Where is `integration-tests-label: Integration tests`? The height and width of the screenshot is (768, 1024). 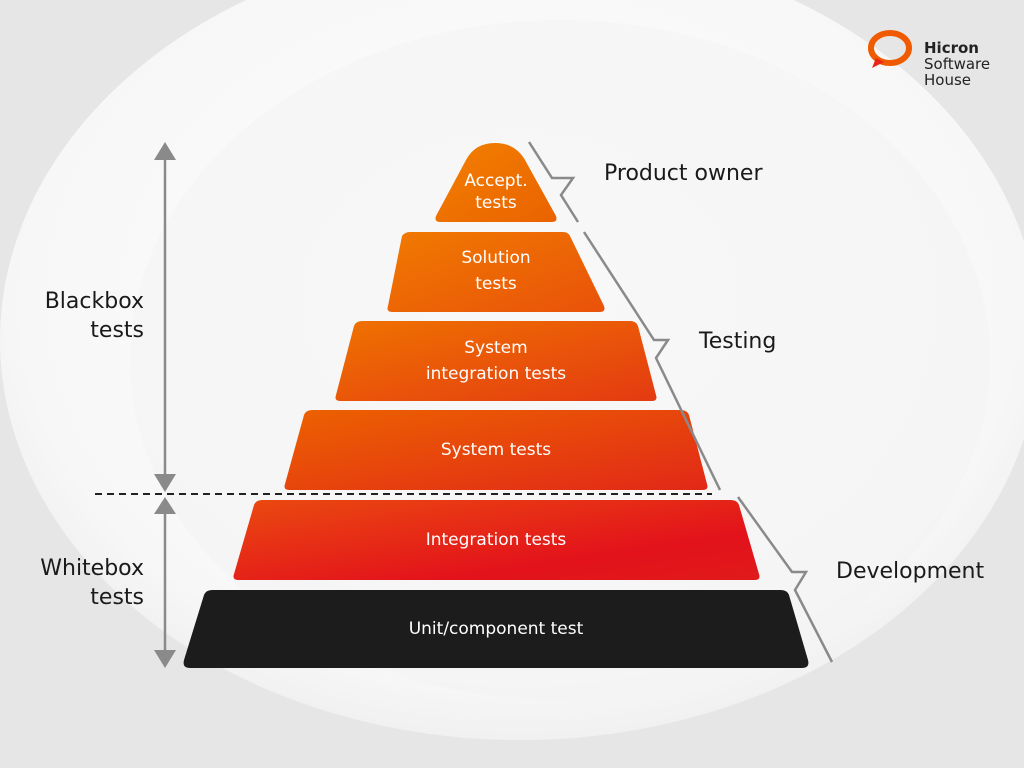 integration-tests-label: Integration tests is located at coordinates (496, 540).